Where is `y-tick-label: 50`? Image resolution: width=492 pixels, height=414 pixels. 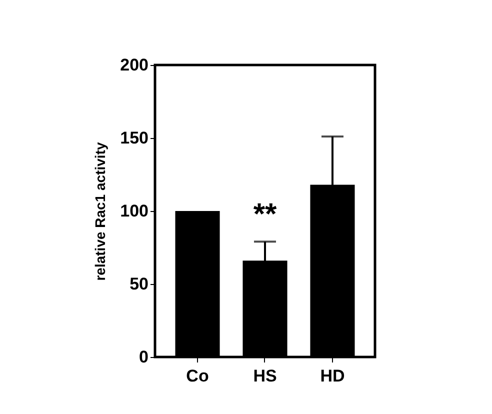 y-tick-label: 50 is located at coordinates (139, 284).